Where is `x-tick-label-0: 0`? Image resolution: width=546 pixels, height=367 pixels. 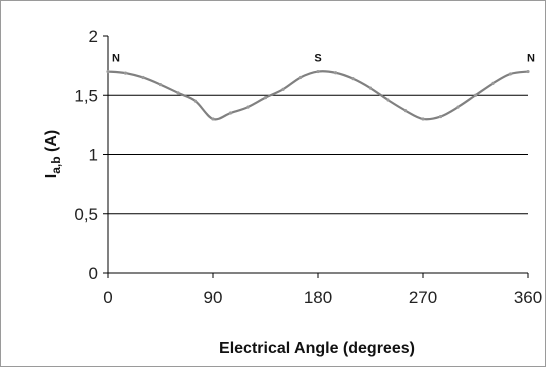
x-tick-label-0: 0 is located at coordinates (107, 297).